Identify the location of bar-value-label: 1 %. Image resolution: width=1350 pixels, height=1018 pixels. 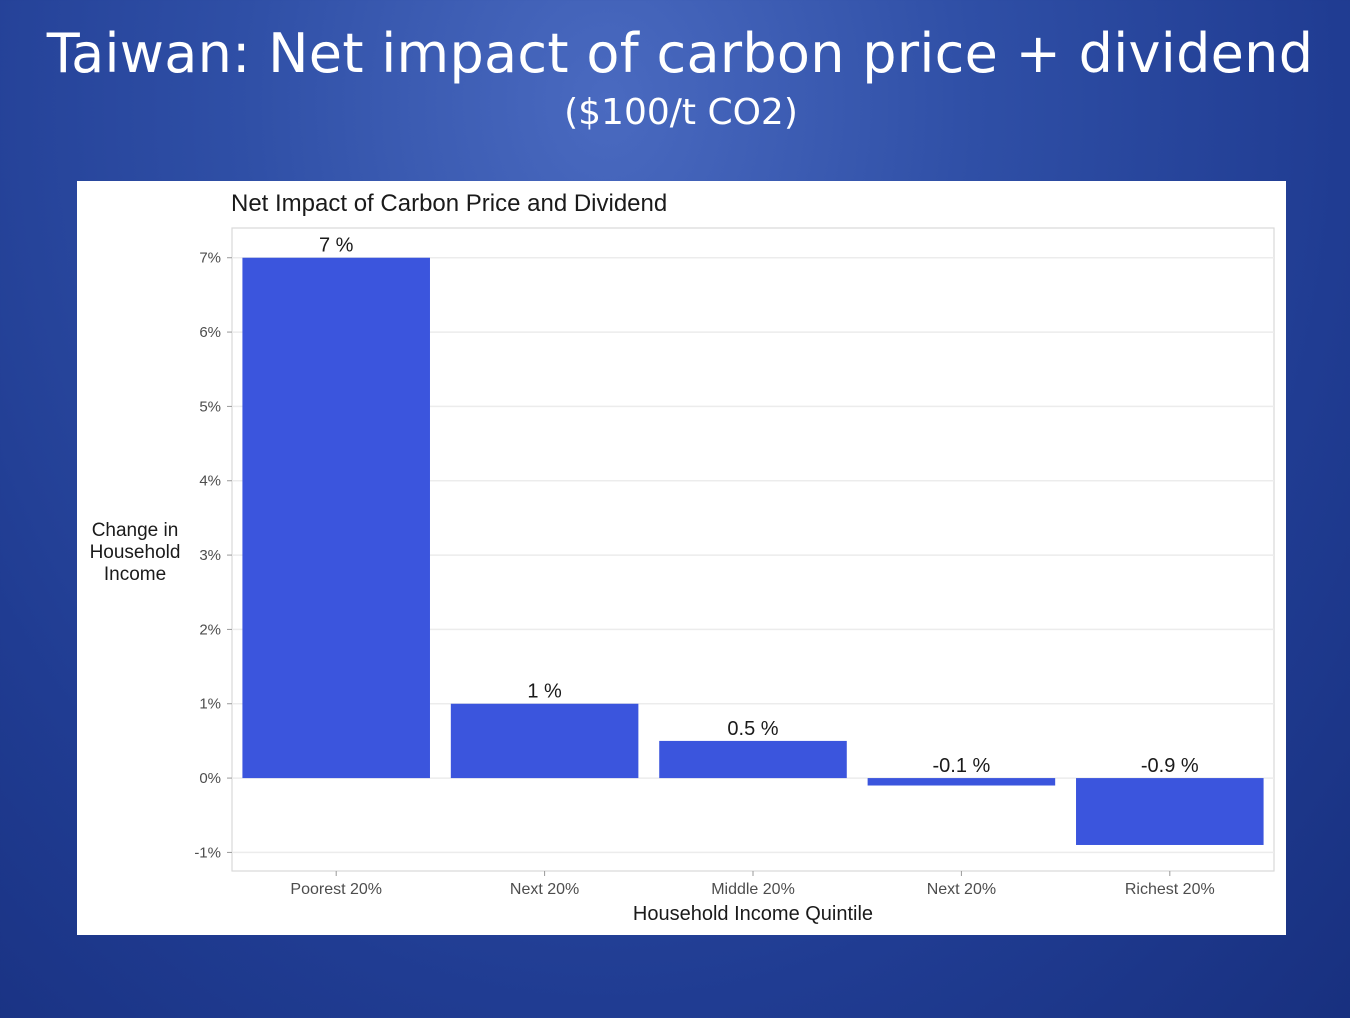
(544, 692).